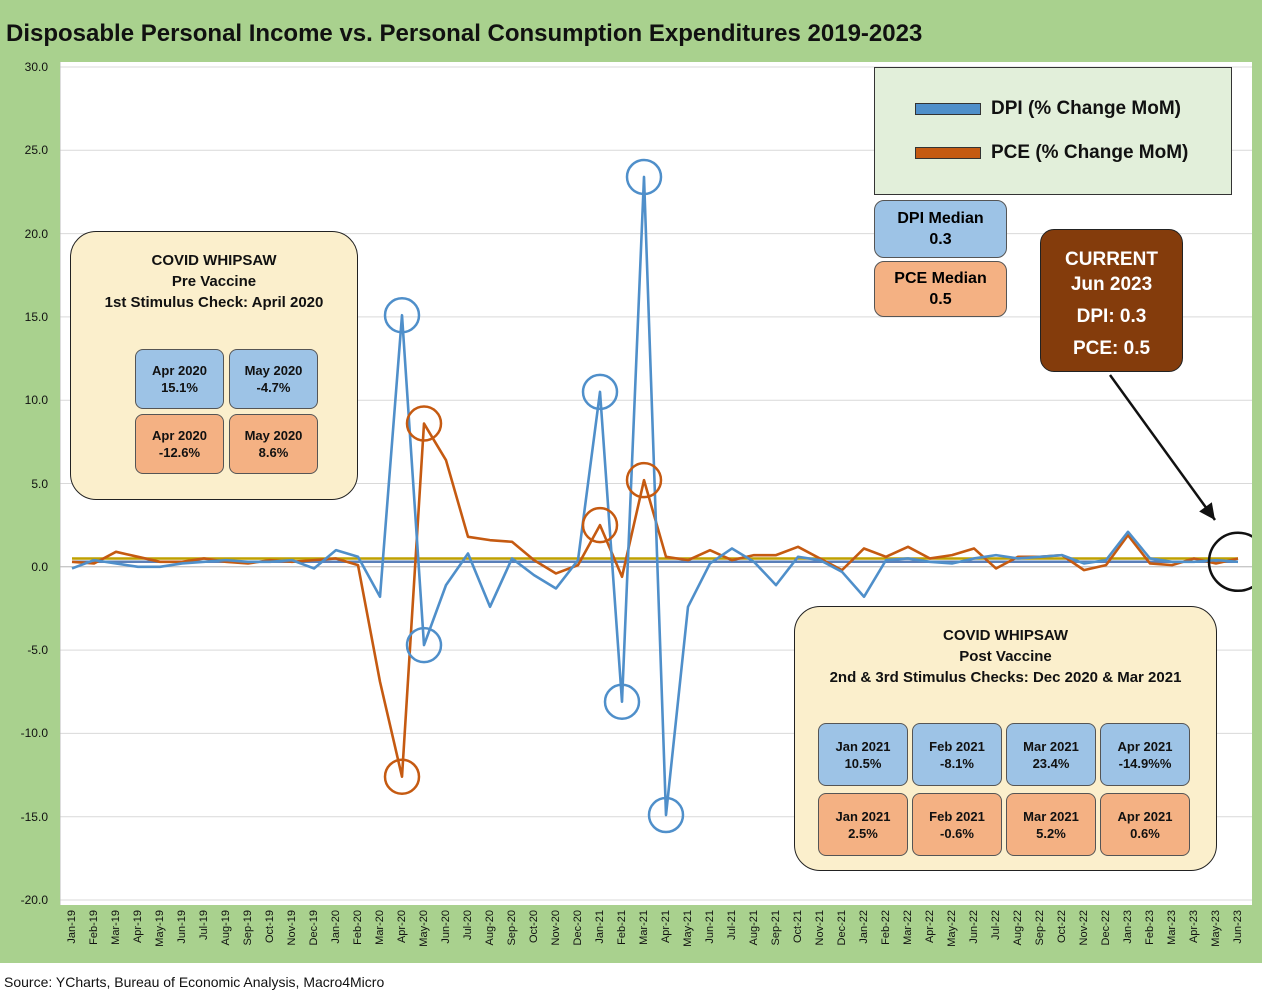  What do you see at coordinates (1090, 152) in the screenshot?
I see `legend-label-pce: PCE (% Change MoM)` at bounding box center [1090, 152].